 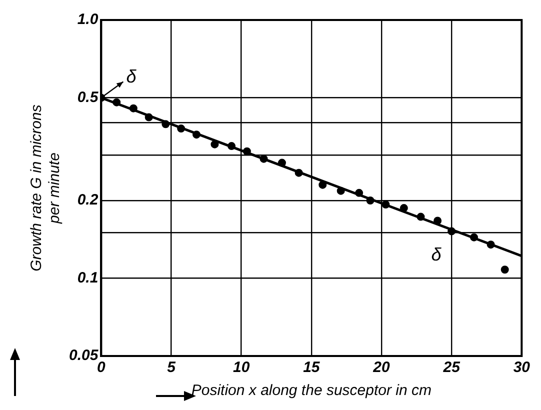 What do you see at coordinates (87, 277) in the screenshot?
I see `y-tick-label: 0.1` at bounding box center [87, 277].